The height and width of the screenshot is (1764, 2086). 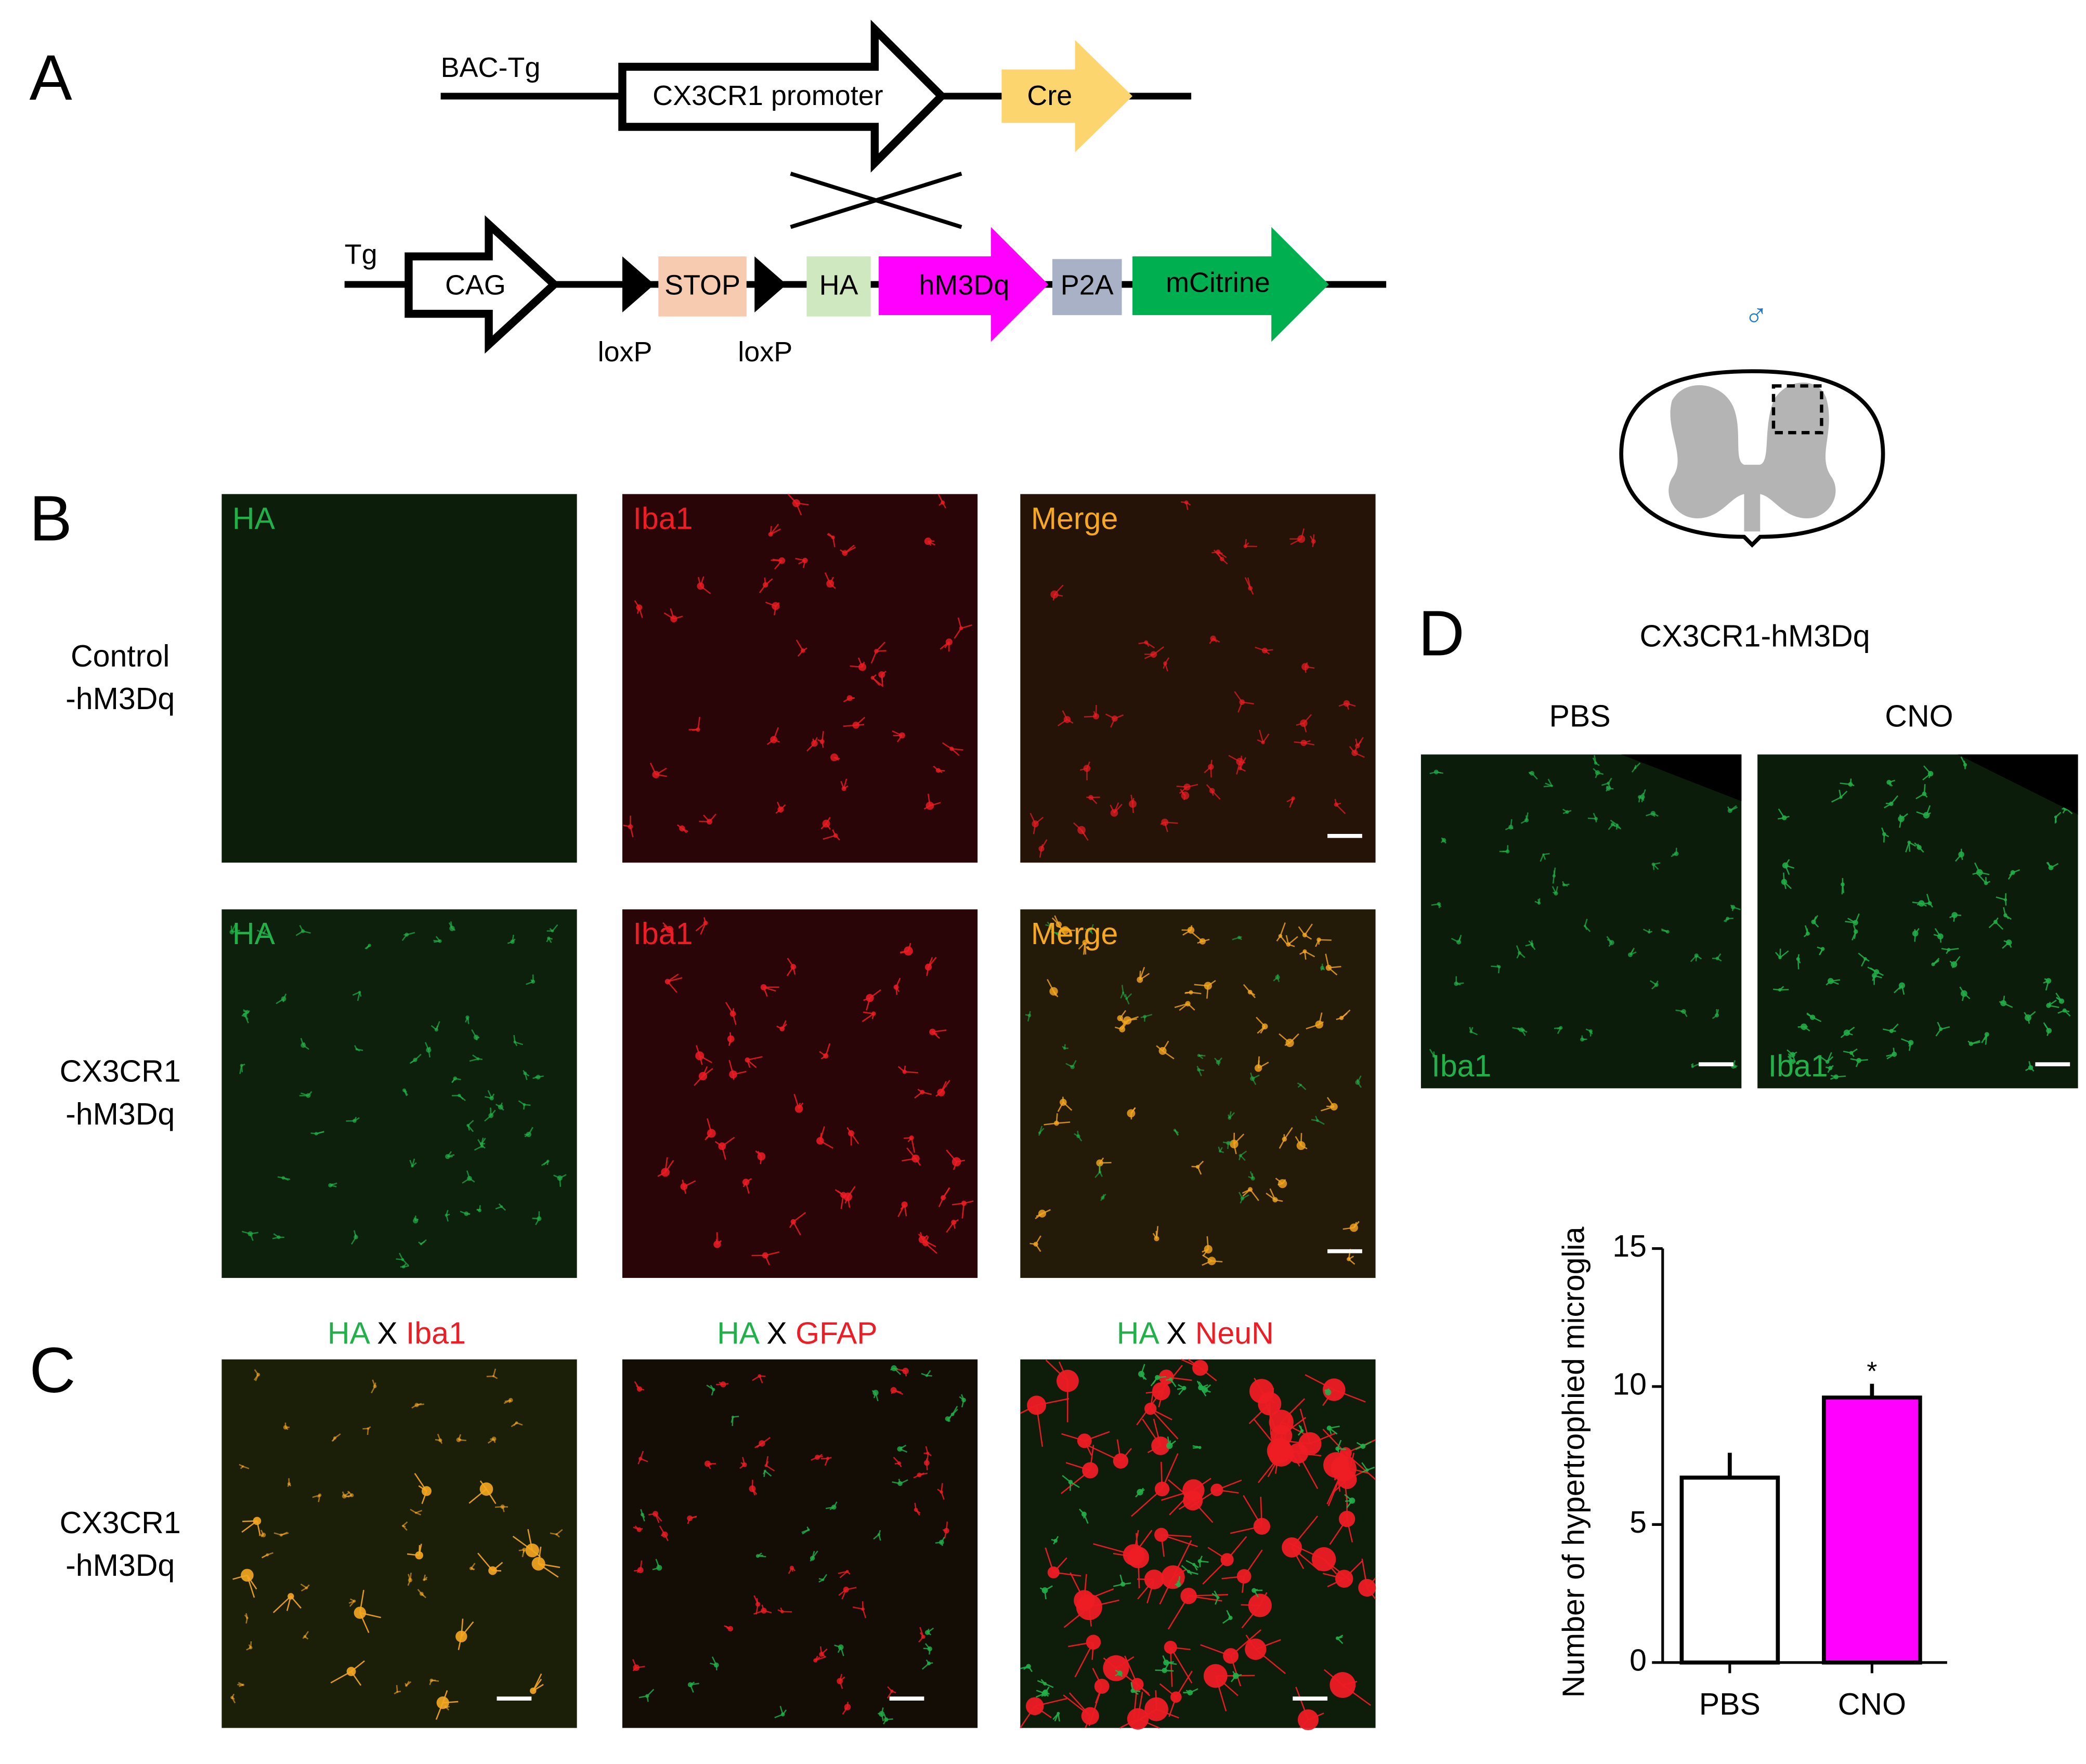 I want to click on cell-body, so click(x=1436, y=772).